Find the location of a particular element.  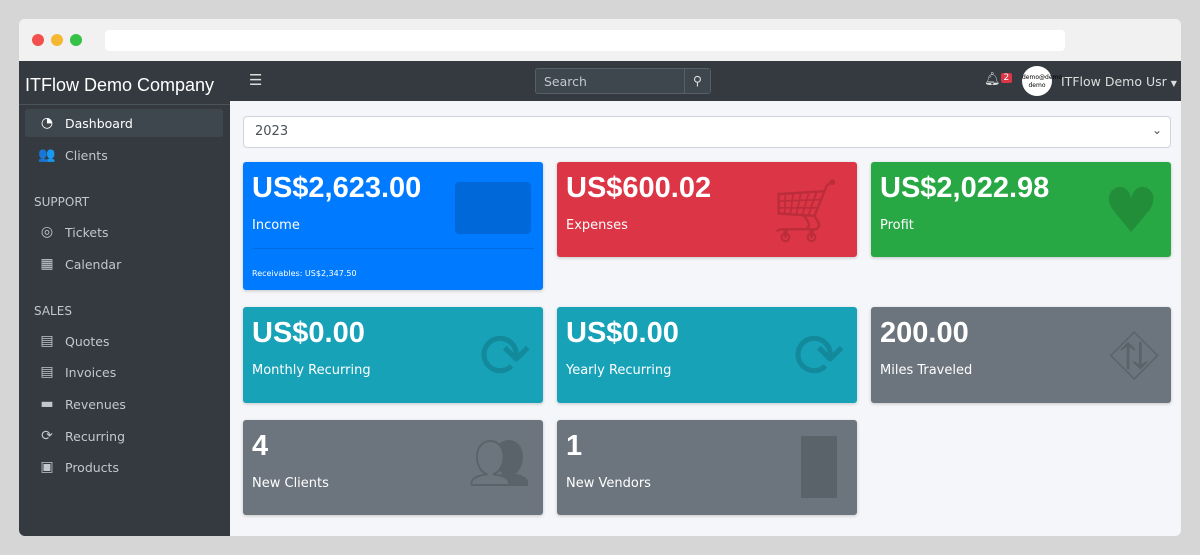

chevron-down-icon: ⌄ is located at coordinates (1156, 130).